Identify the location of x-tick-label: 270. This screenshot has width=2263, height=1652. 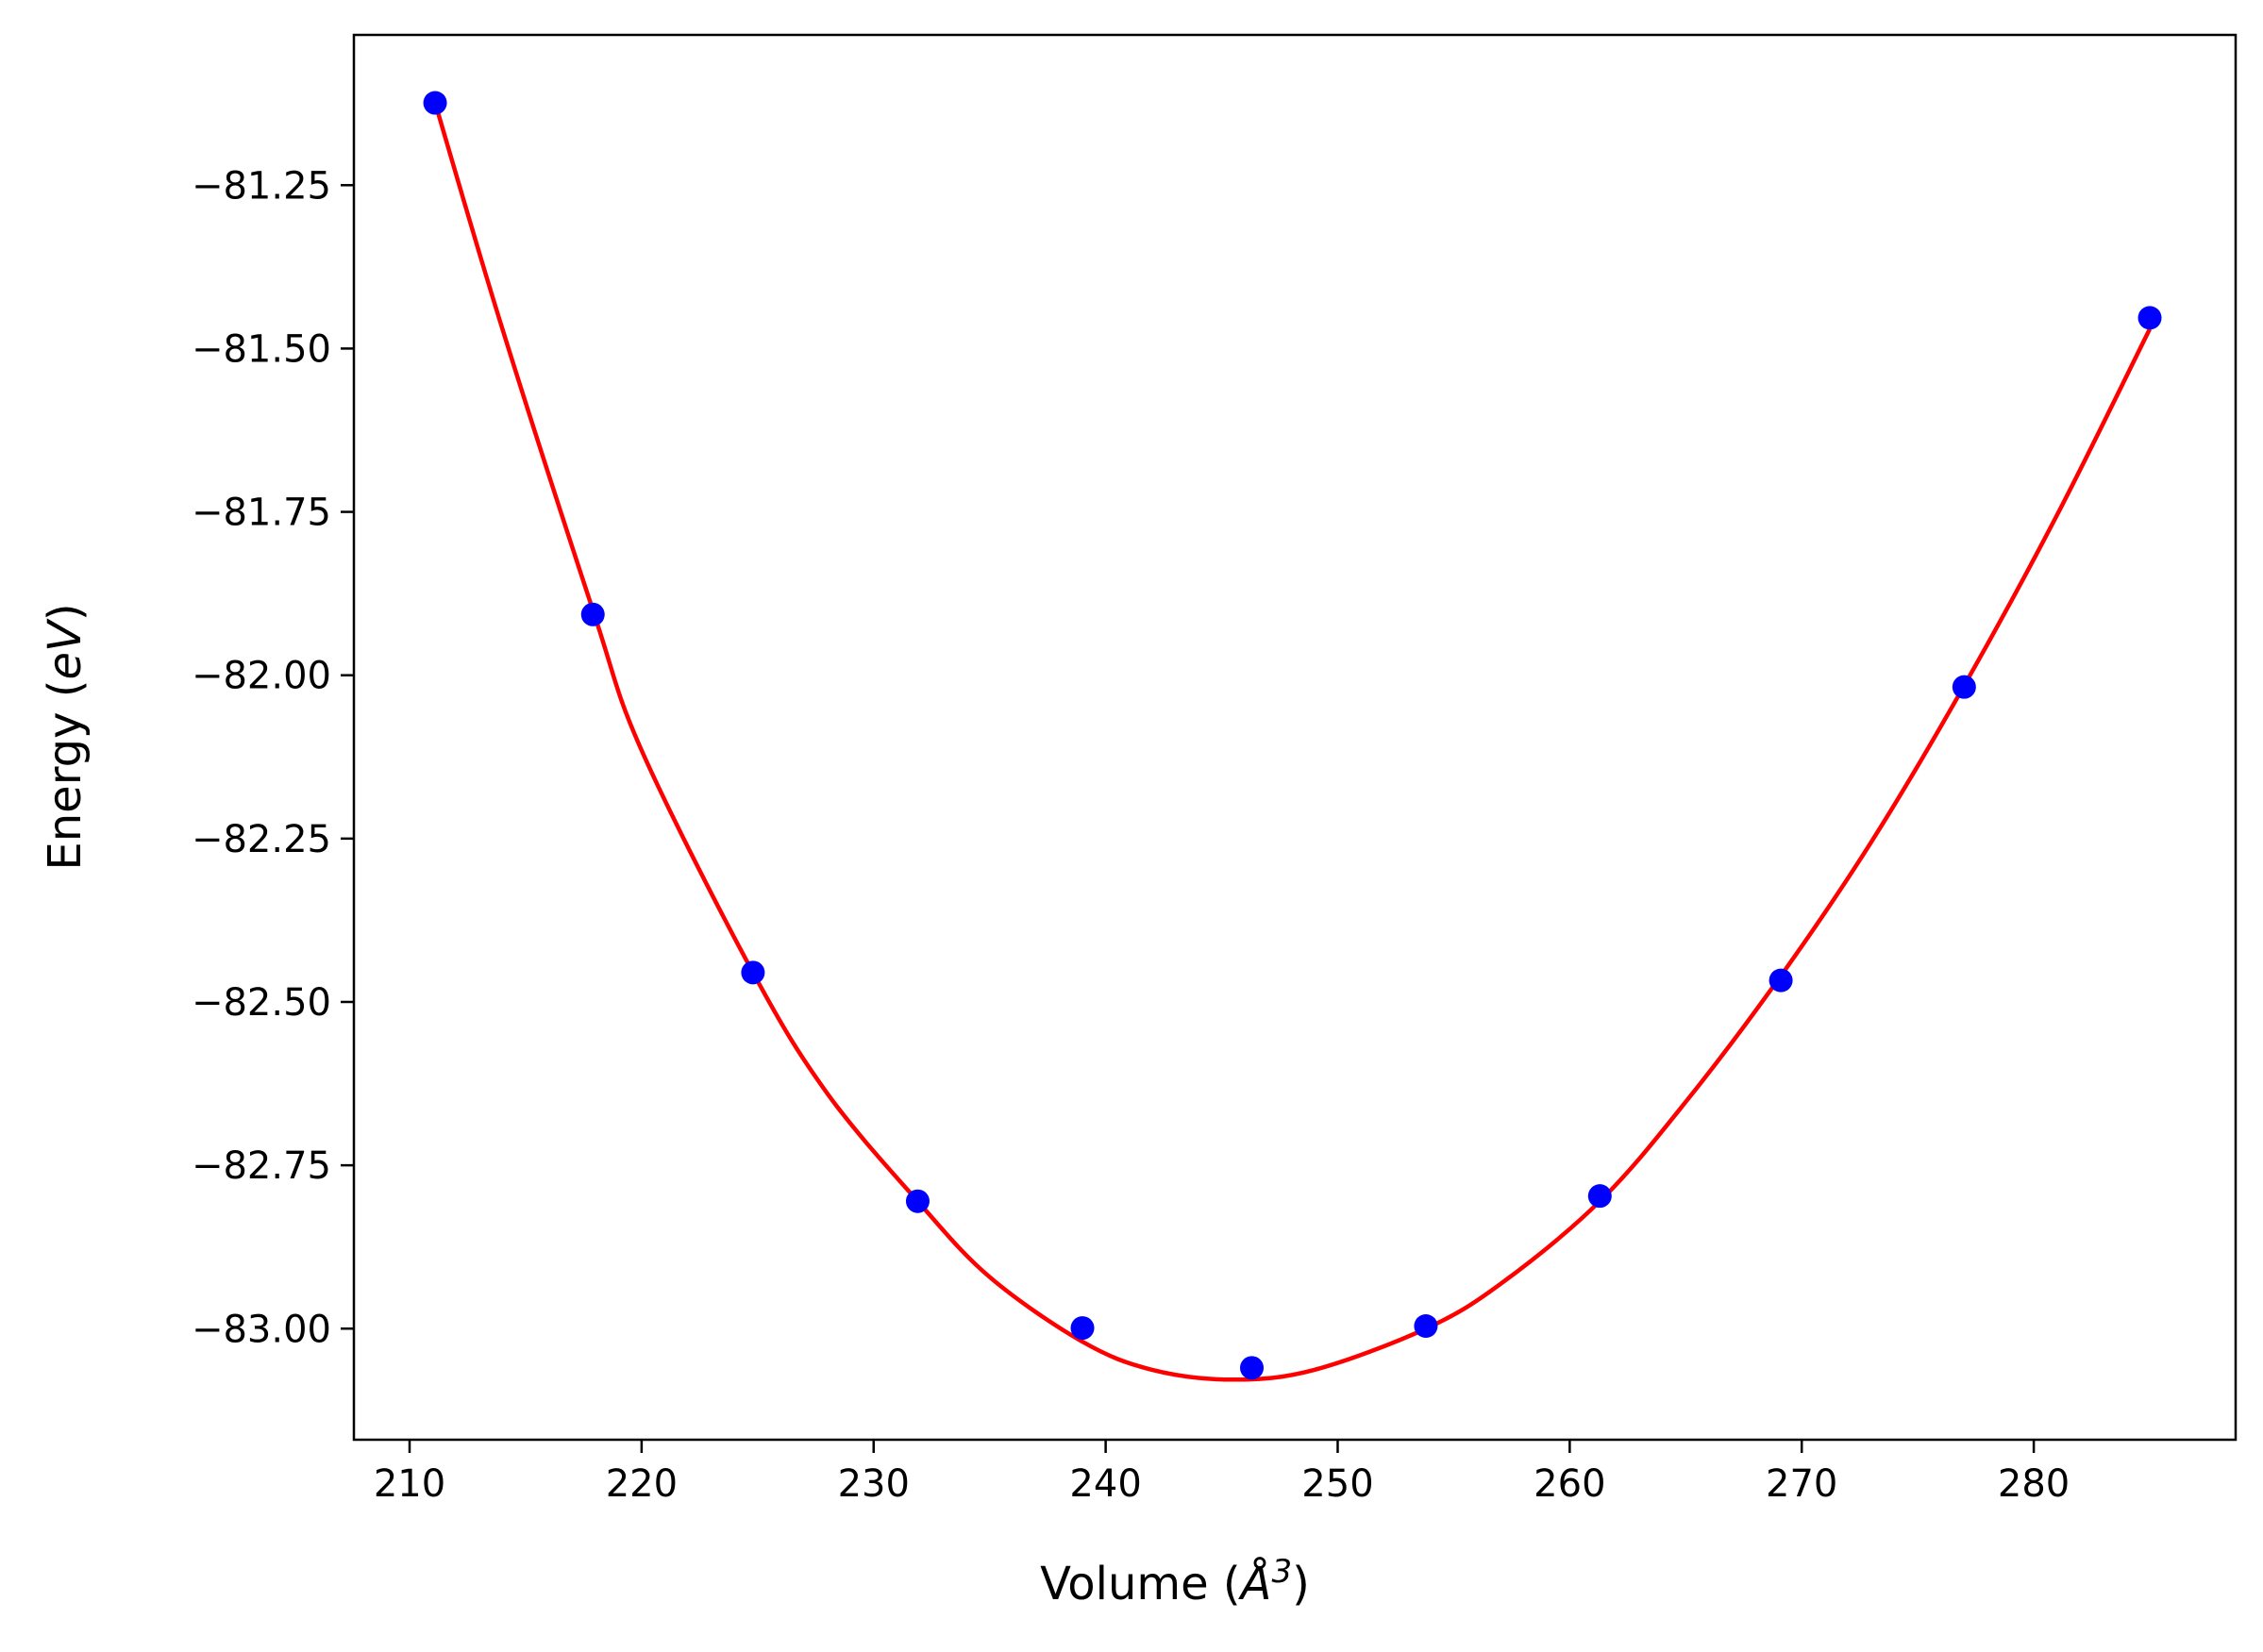
(1802, 1484).